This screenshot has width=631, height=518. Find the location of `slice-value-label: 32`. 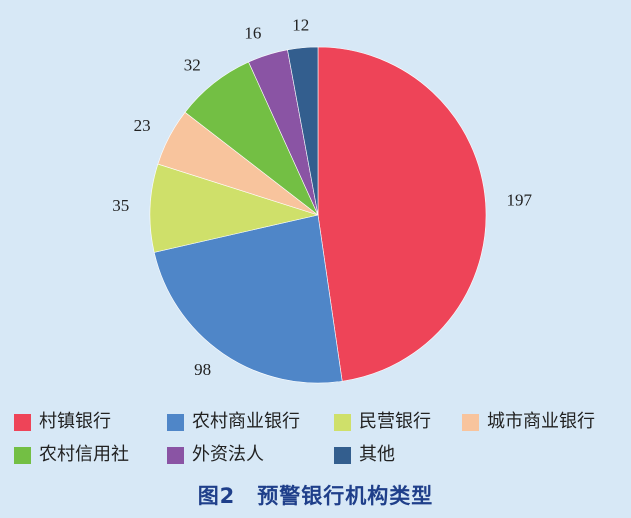

slice-value-label: 32 is located at coordinates (192, 65).